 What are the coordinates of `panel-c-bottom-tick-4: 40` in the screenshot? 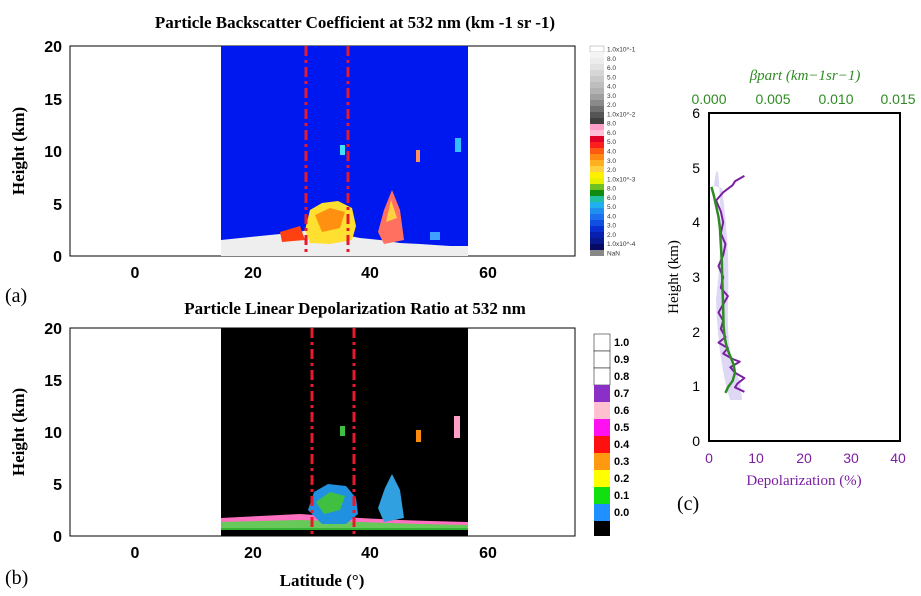 It's located at (898, 458).